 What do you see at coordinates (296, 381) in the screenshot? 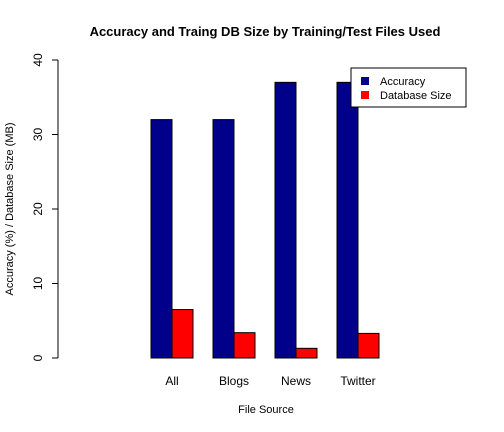
I see `x-tick-label: News` at bounding box center [296, 381].